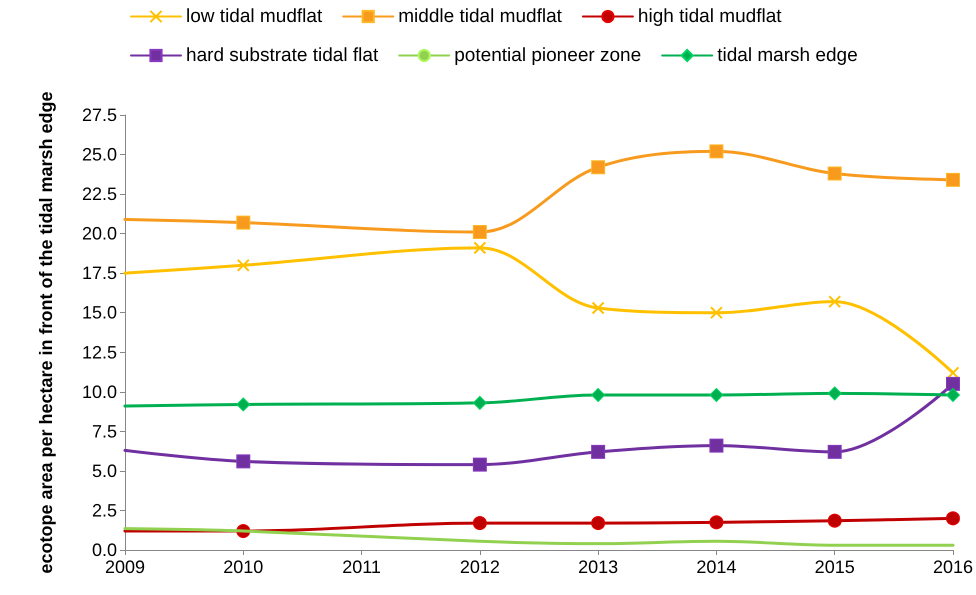  What do you see at coordinates (46, 332) in the screenshot?
I see `y-axis-title: ecotope area per hectare in front of the tidal marsh edge` at bounding box center [46, 332].